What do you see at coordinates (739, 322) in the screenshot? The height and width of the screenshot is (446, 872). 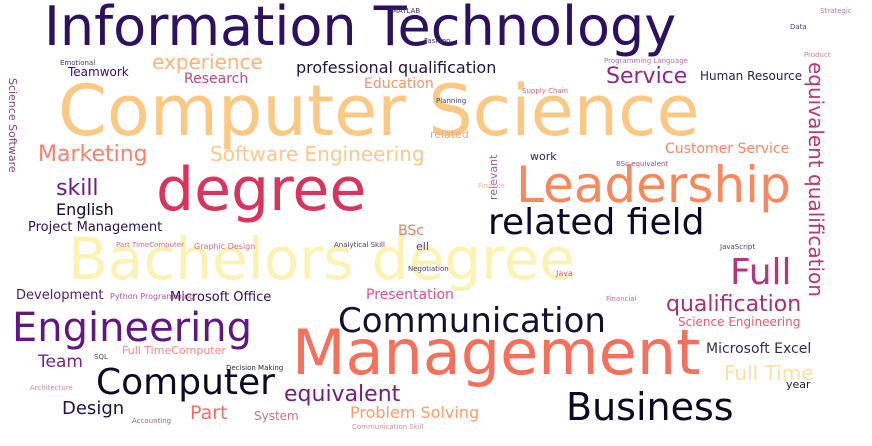 I see `word-science-engineering: Science Engineering` at bounding box center [739, 322].